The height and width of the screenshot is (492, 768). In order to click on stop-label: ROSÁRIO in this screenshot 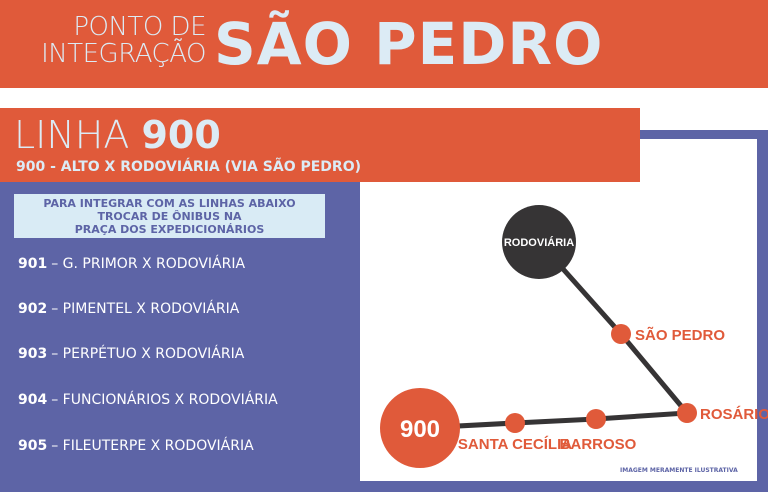, I will do `click(734, 414)`.